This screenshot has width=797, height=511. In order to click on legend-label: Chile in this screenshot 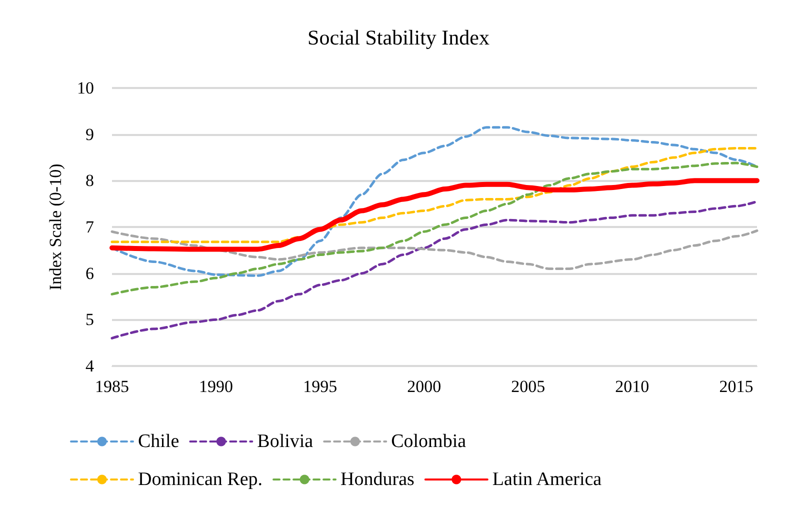, I will do `click(159, 441)`.